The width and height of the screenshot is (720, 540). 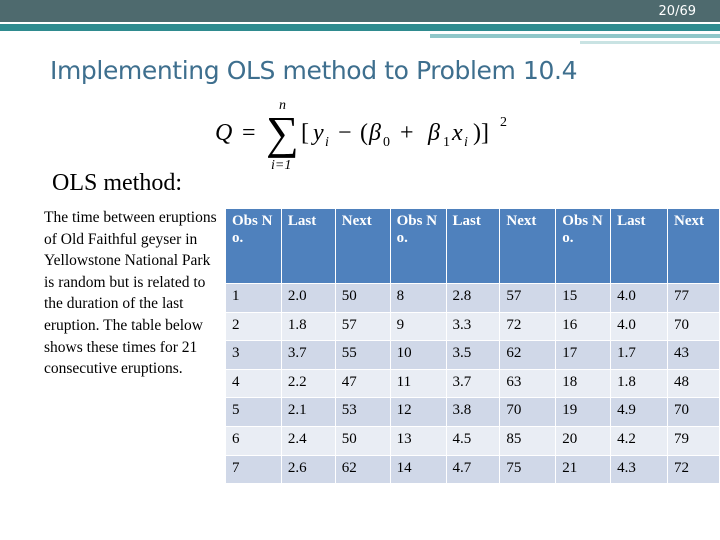 I want to click on table-cell: 3, so click(x=253, y=355).